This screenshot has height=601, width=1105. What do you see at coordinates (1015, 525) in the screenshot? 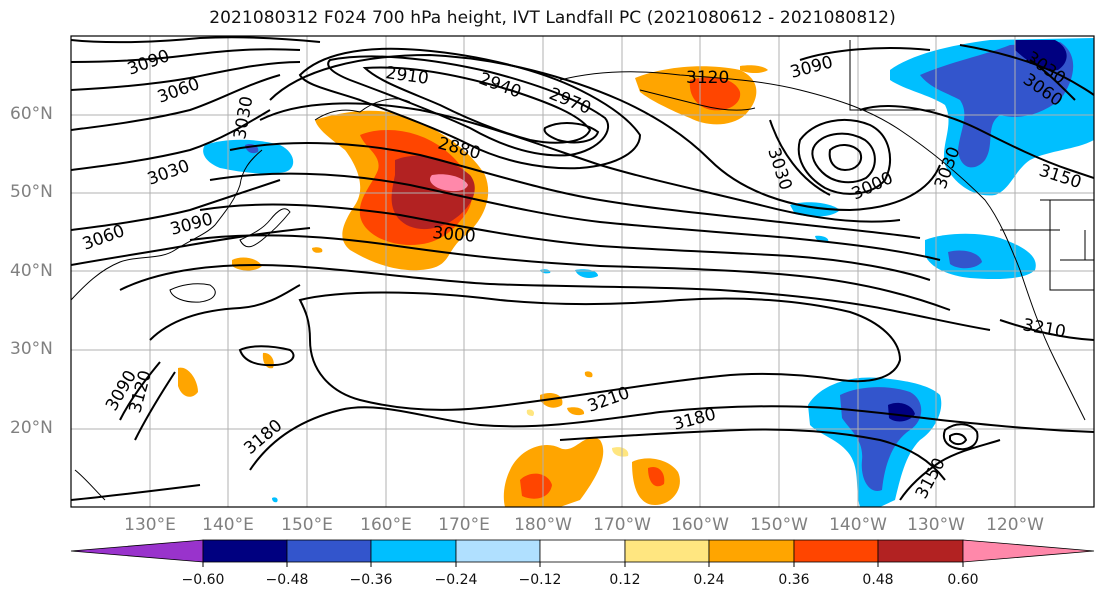
I see `longitude-label: 120°W` at bounding box center [1015, 525].